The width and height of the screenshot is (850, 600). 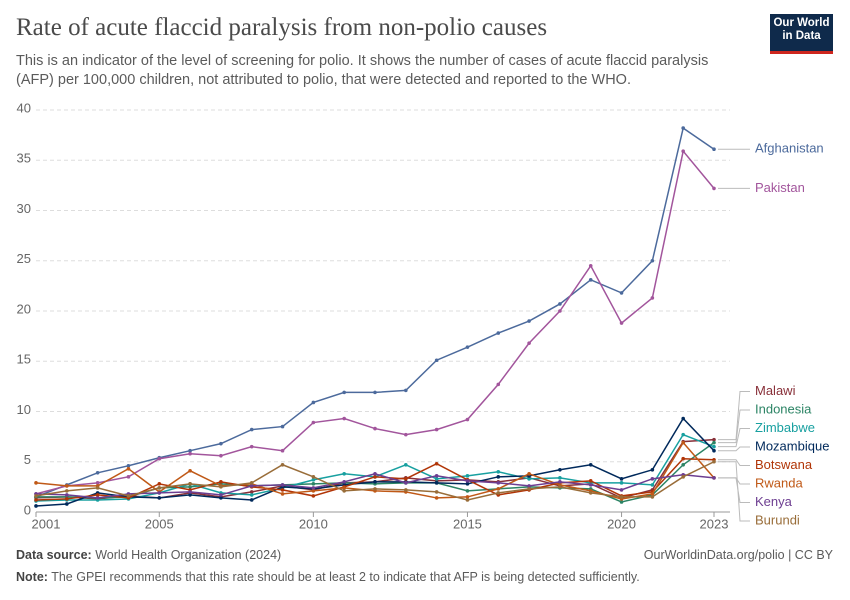 I want to click on legend-label: Mozambique, so click(x=792, y=445).